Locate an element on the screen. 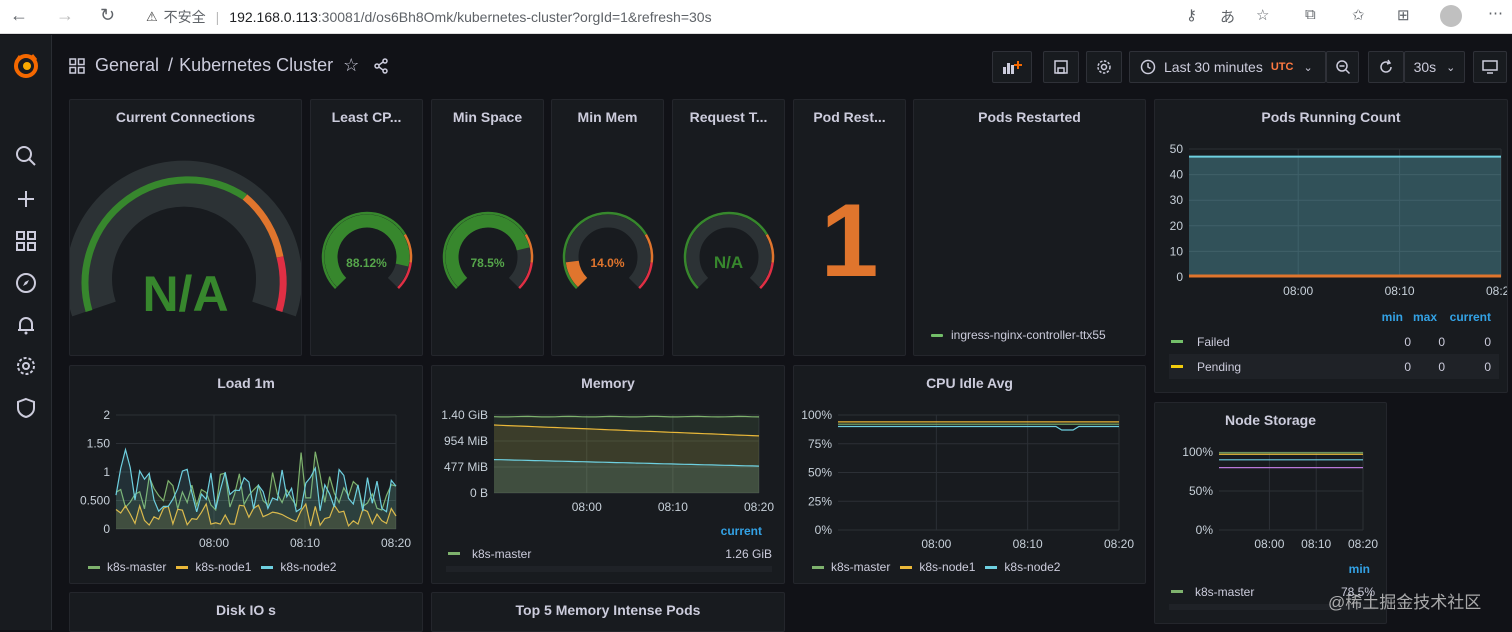 This screenshot has height=632, width=1512. legend-item: ingress-nginx-controller-ttx55 is located at coordinates (1018, 335).